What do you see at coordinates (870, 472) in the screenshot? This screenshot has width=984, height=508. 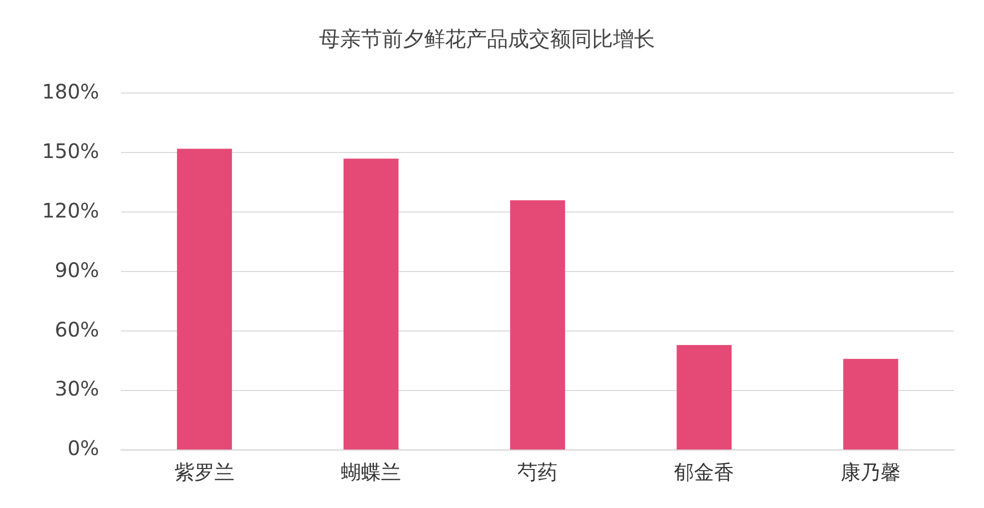 I see `x-tick-label: 康乃馨` at bounding box center [870, 472].